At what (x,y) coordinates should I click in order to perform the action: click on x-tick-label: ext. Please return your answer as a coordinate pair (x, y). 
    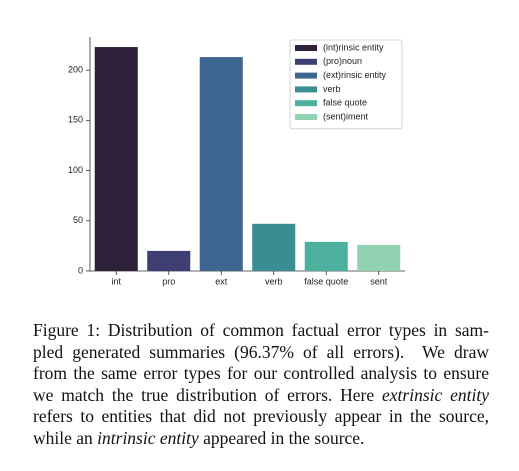
    Looking at the image, I should click on (221, 281).